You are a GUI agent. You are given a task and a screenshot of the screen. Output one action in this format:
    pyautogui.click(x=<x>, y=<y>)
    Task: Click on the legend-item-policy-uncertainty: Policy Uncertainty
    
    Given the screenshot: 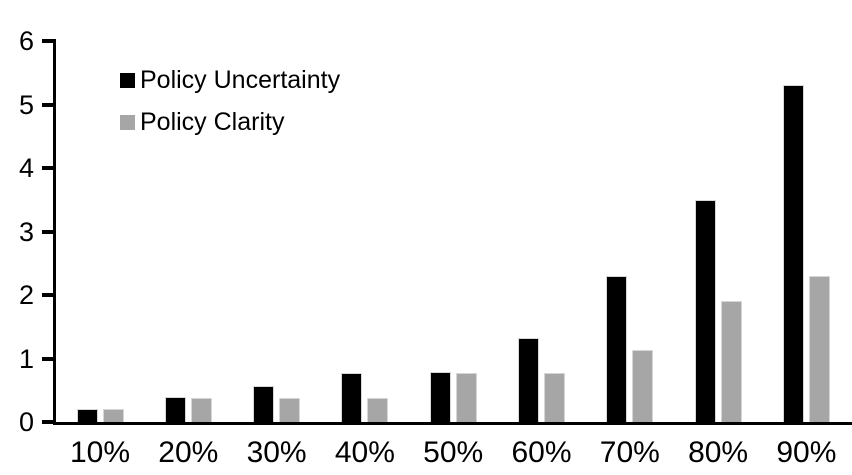 What is the action you would take?
    pyautogui.click(x=230, y=80)
    